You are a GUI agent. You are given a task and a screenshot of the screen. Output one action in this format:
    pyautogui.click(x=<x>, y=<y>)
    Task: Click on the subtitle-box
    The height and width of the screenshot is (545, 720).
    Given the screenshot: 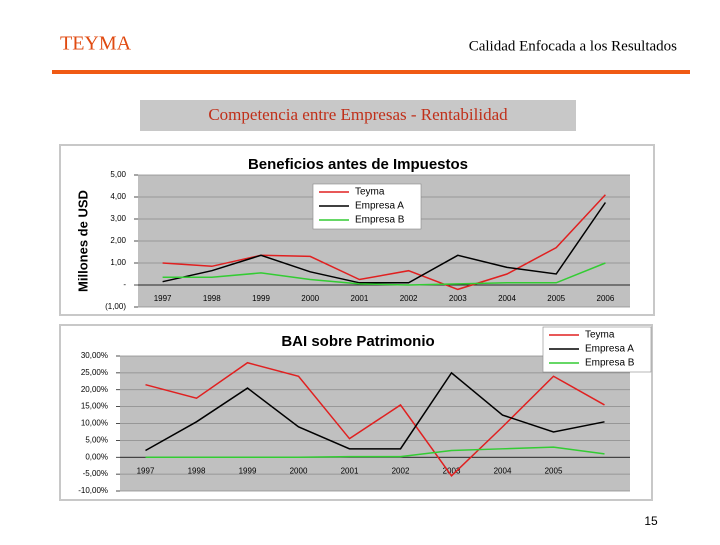 What is the action you would take?
    pyautogui.click(x=358, y=115)
    